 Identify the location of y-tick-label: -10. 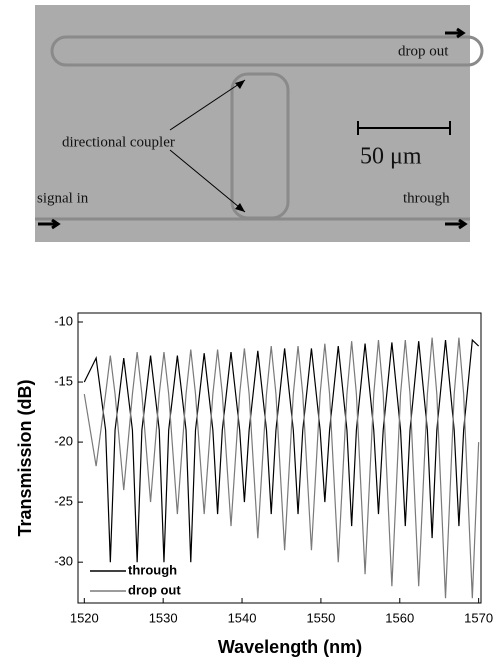
(63, 320).